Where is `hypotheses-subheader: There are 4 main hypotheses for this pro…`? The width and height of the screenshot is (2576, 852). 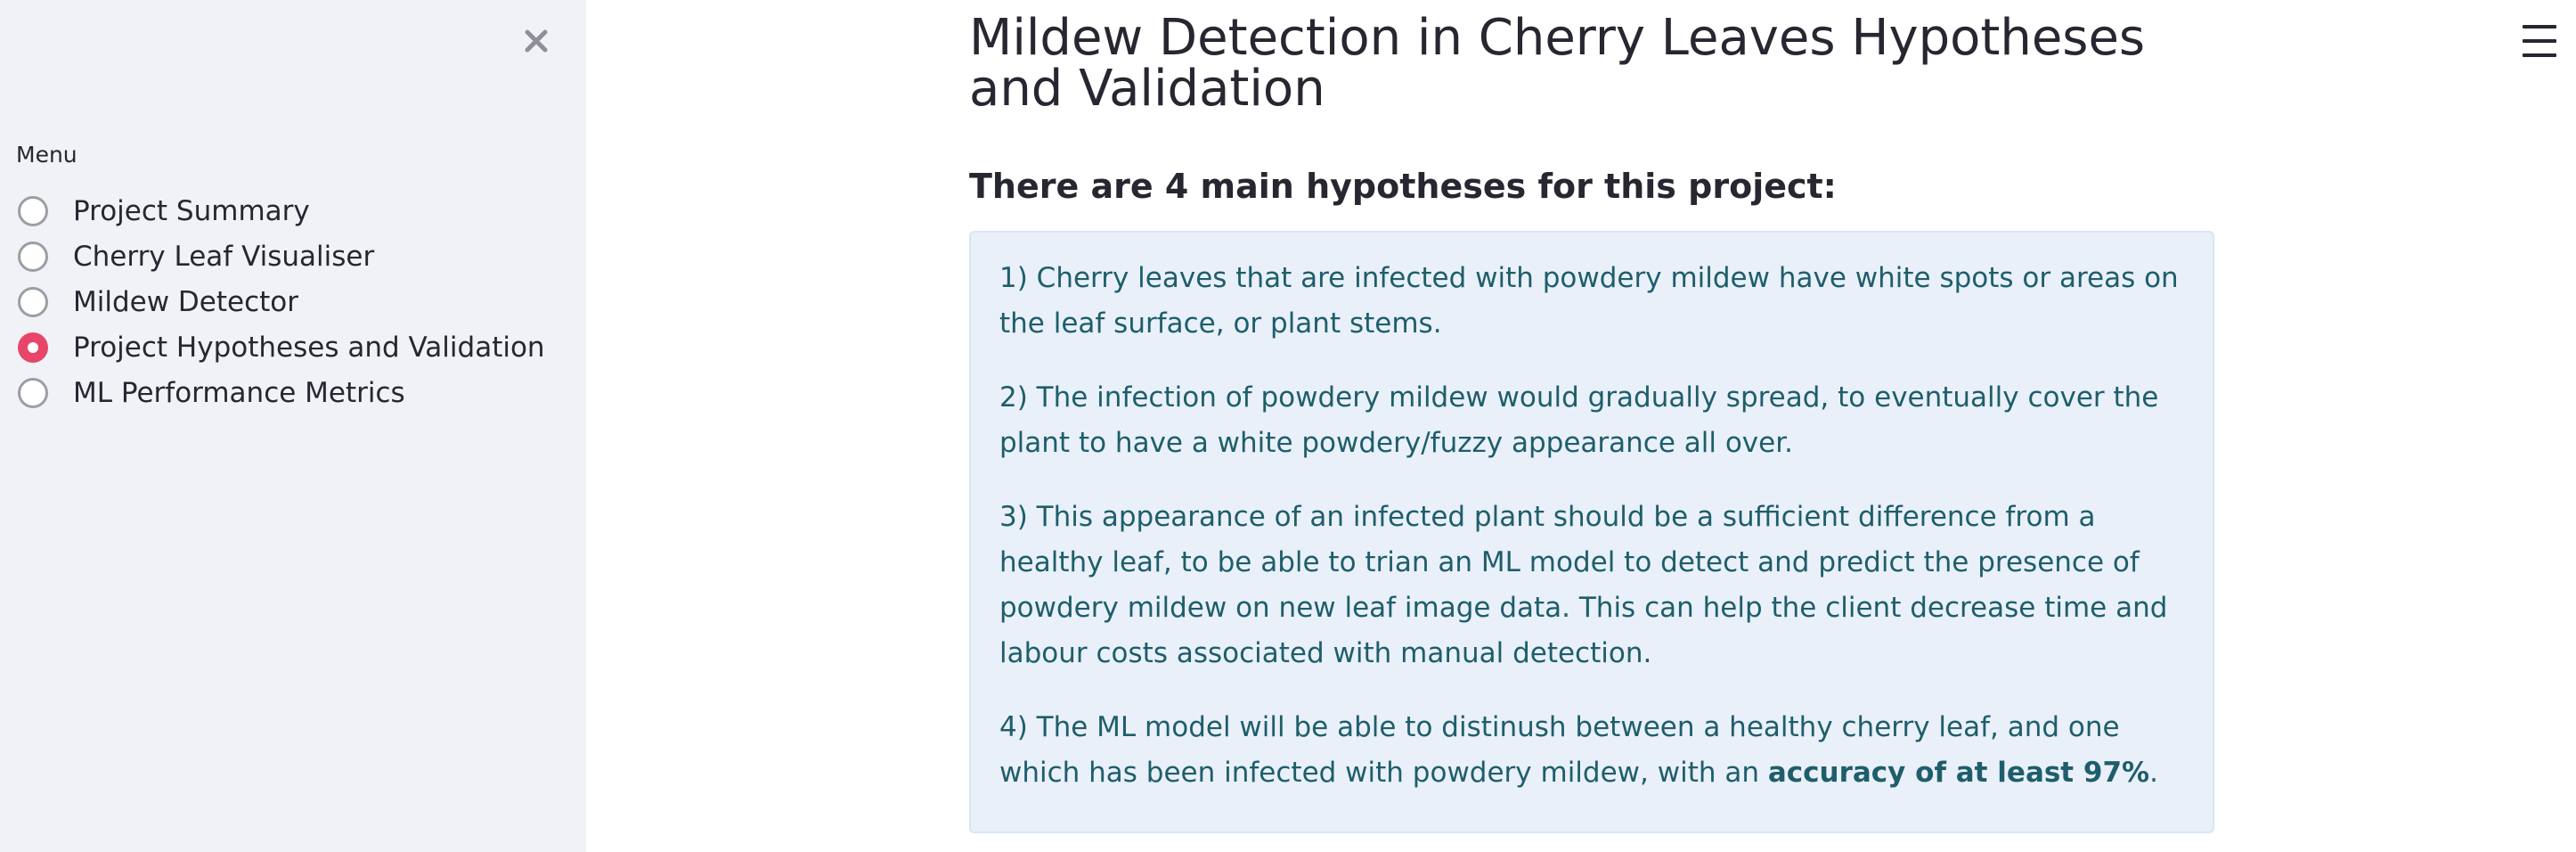
hypotheses-subheader: There are 4 main hypotheses for this pro… is located at coordinates (1403, 186).